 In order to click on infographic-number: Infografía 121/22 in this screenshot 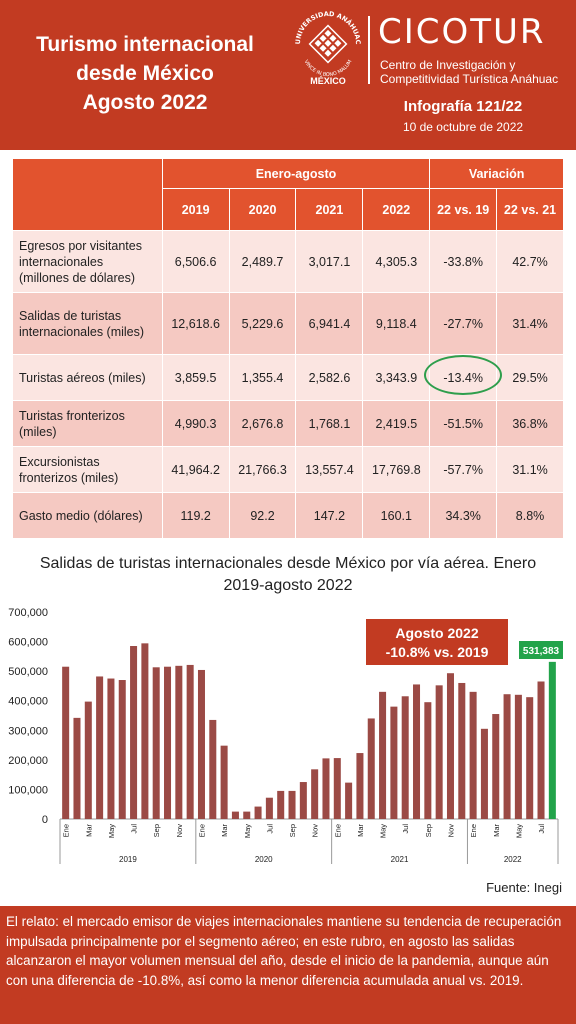, I will do `click(463, 106)`.